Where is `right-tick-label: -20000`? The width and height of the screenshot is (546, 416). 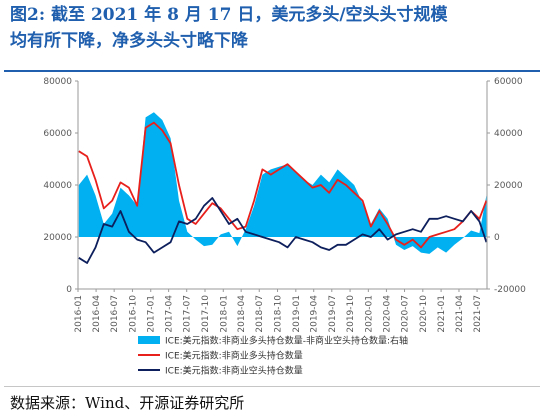 right-tick-label: -20000 is located at coordinates (510, 290).